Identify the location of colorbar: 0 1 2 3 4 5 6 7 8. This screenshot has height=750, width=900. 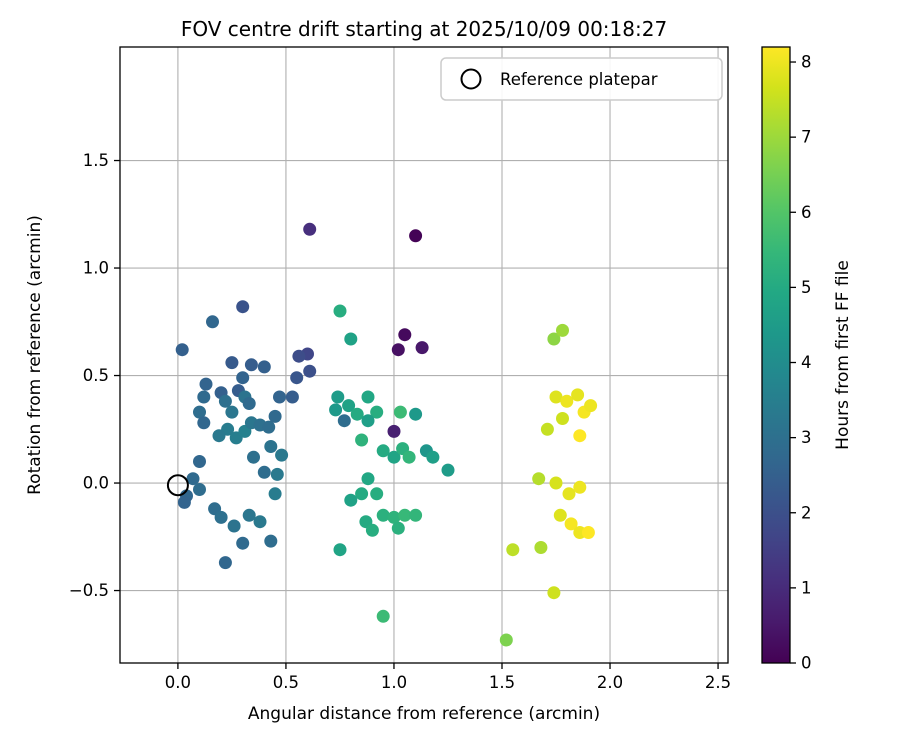
(786, 359).